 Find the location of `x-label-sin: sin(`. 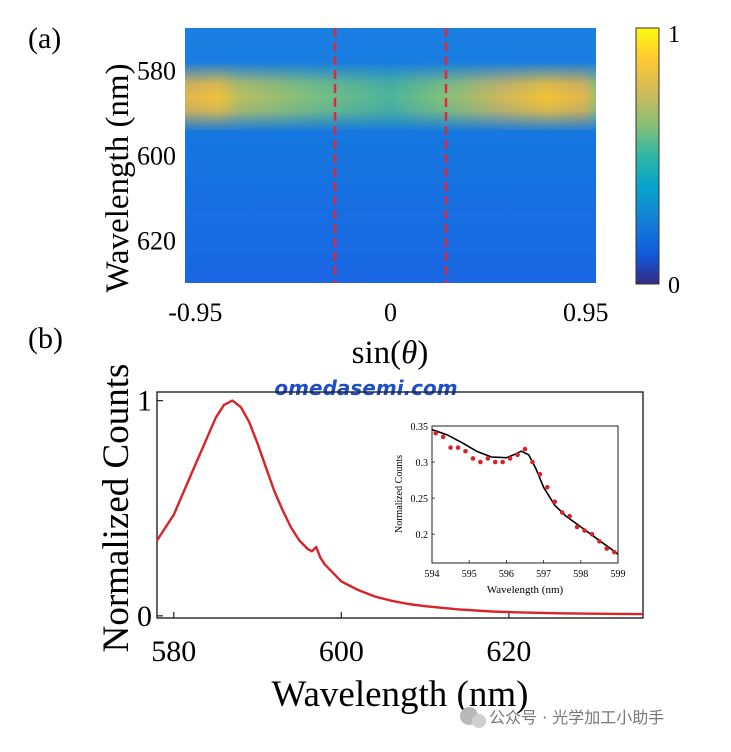

x-label-sin: sin( is located at coordinates (377, 353).